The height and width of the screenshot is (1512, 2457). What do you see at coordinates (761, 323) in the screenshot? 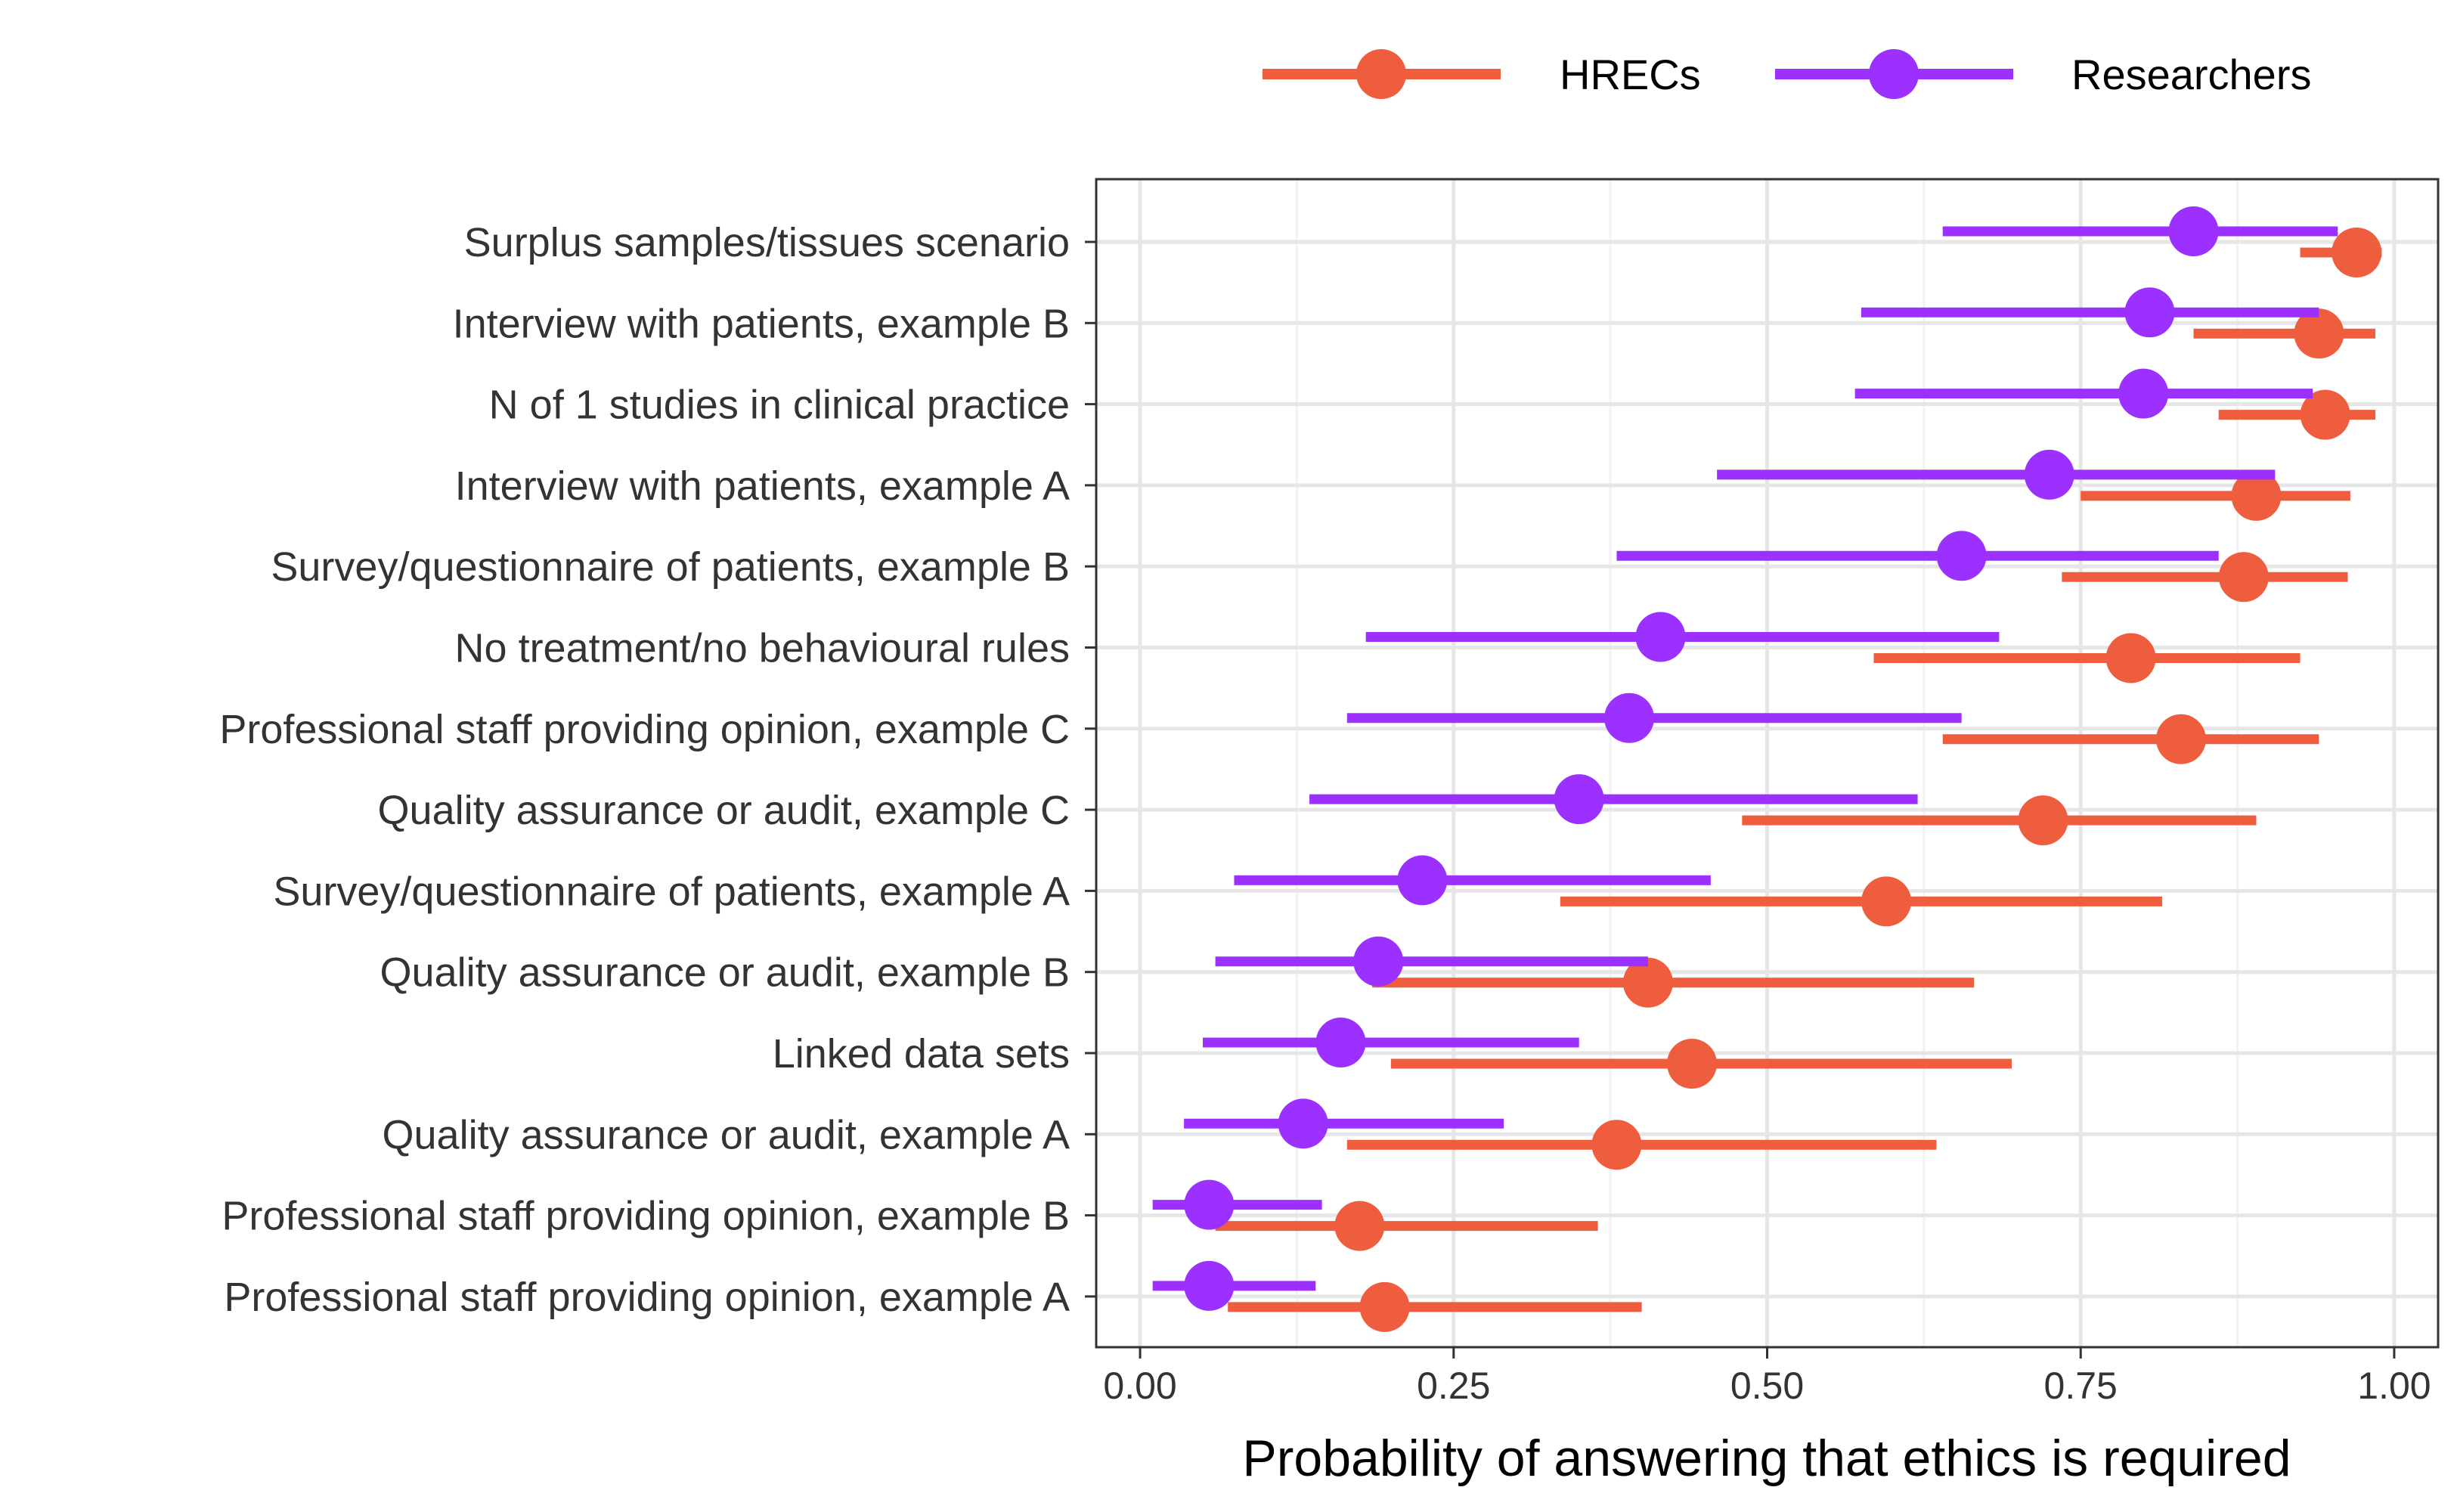
I see `y-tick-label: Interview with patients, example B` at bounding box center [761, 323].